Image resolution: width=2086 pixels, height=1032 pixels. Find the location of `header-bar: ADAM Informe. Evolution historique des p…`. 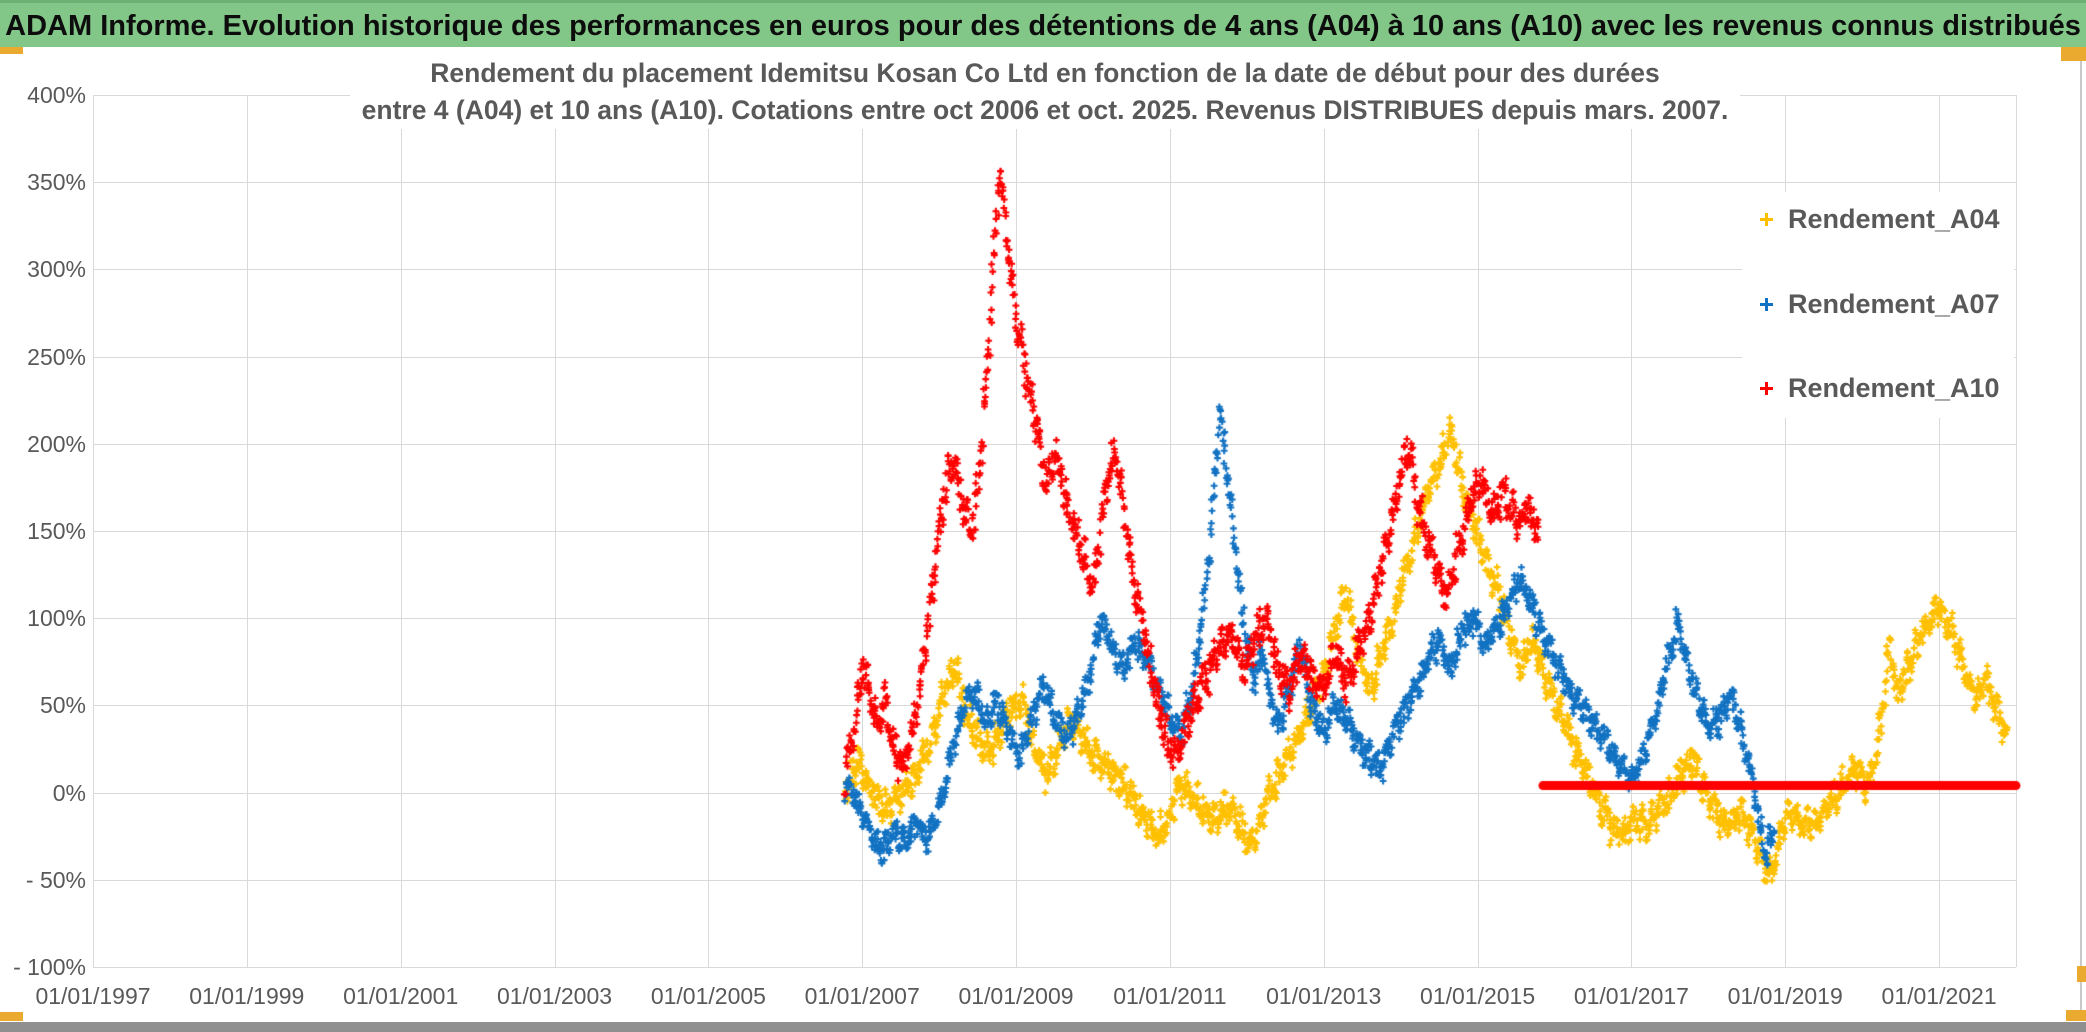

header-bar: ADAM Informe. Evolution historique des p… is located at coordinates (1043, 23).